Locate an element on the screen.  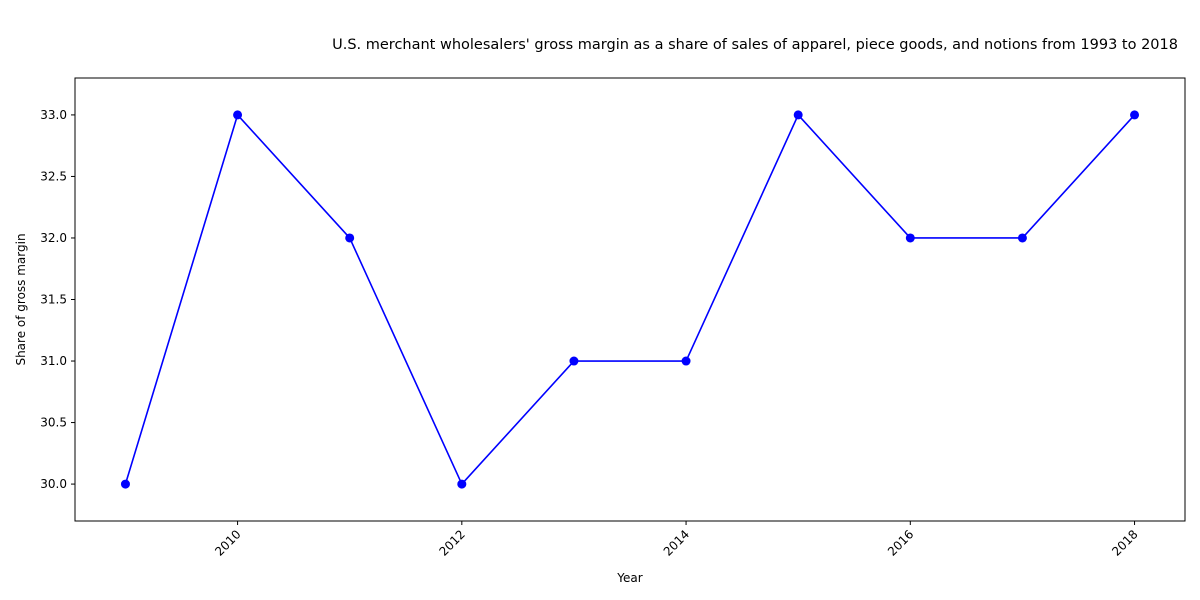
x-tick-label: 2014 is located at coordinates (676, 542).